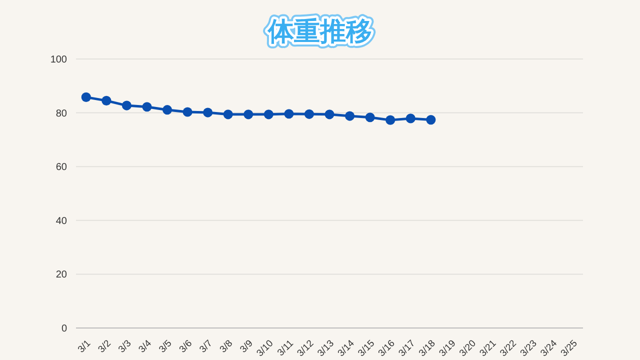 This screenshot has width=640, height=360. I want to click on x-tick-label: 3/7, so click(206, 347).